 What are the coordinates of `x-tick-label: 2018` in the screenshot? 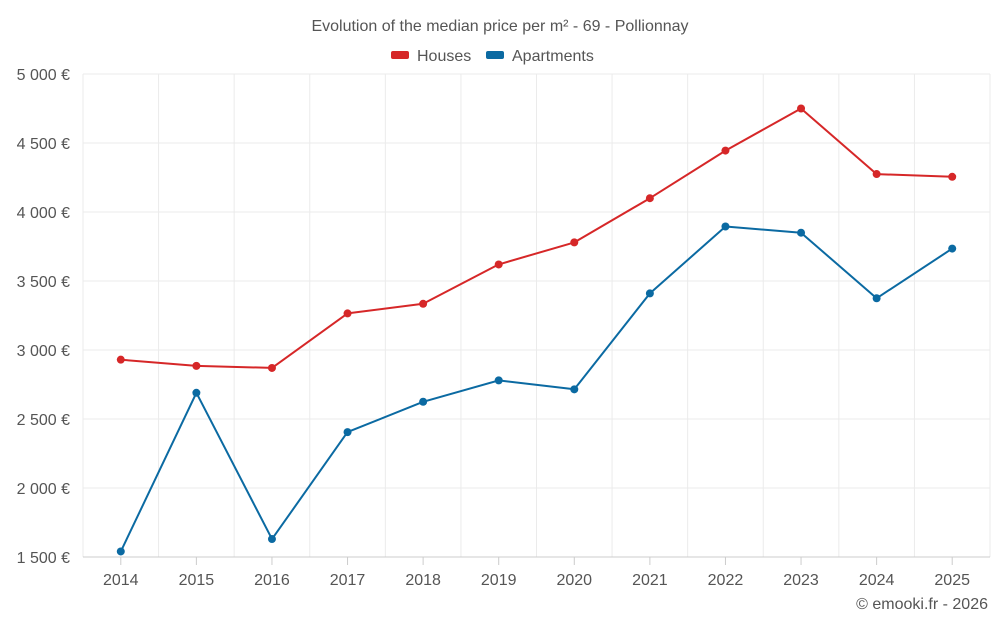 It's located at (423, 580).